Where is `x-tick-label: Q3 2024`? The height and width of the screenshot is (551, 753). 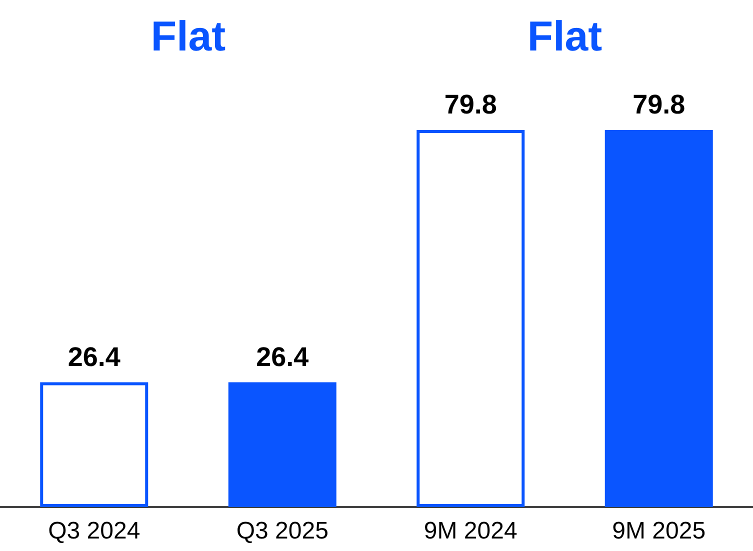 x-tick-label: Q3 2024 is located at coordinates (94, 531).